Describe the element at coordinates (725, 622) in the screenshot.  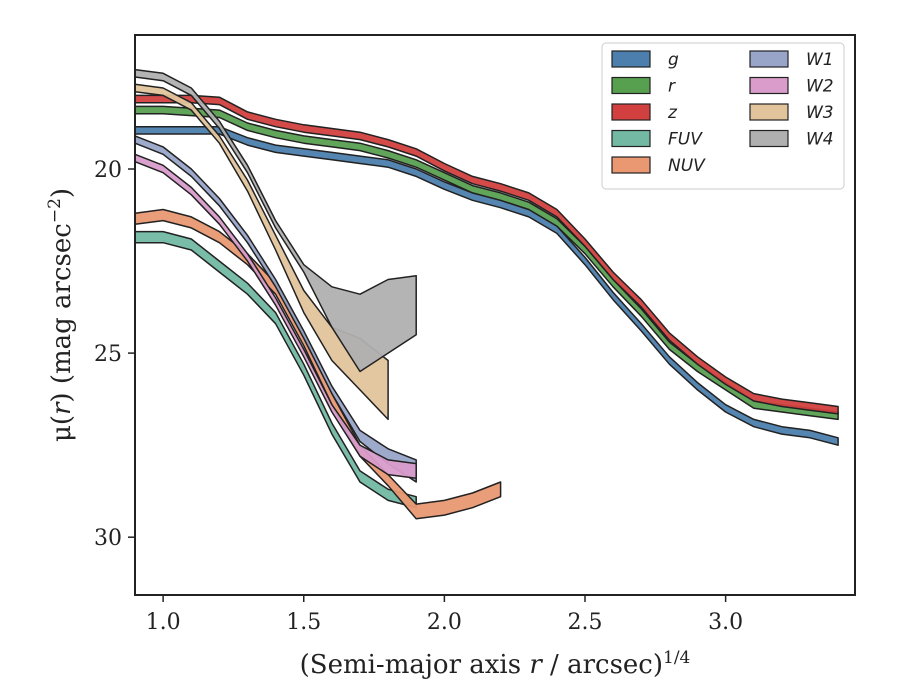
I see `x-tick-label: 3.0` at that location.